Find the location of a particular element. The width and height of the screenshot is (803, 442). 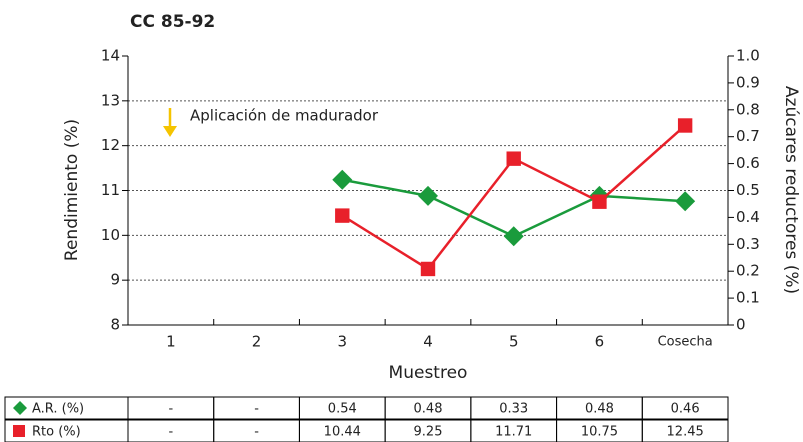

y2-tick-label: 0.2 is located at coordinates (748, 271).